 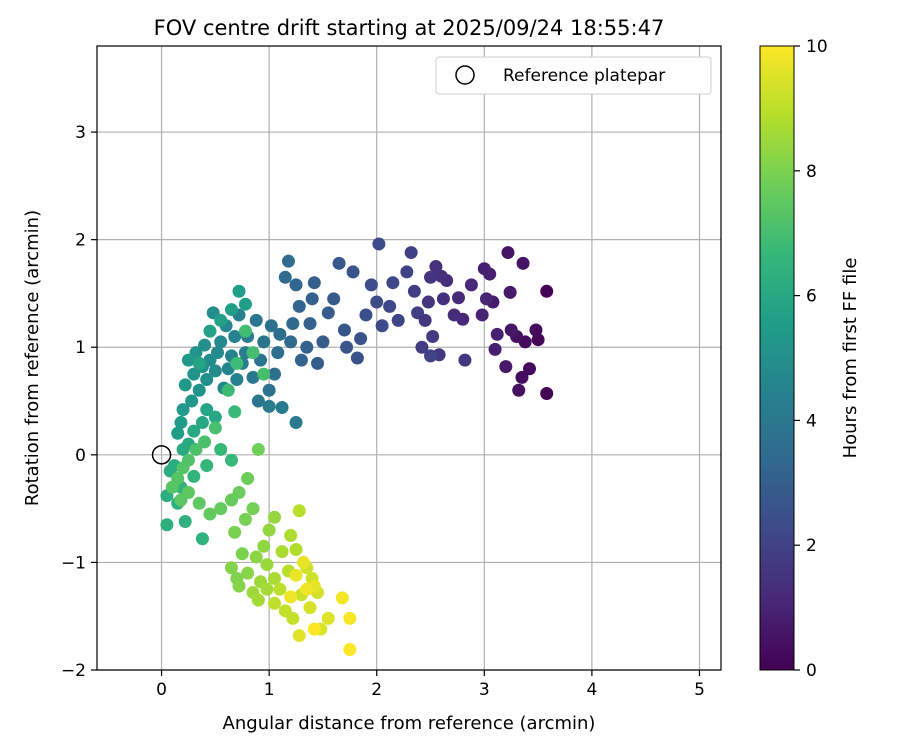 I want to click on legend-box, so click(x=573, y=75).